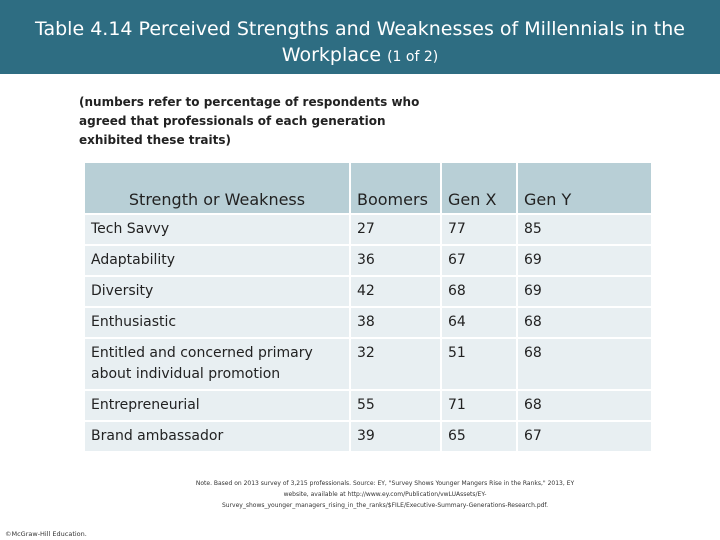 Image resolution: width=720 pixels, height=540 pixels. Describe the element at coordinates (218, 188) in the screenshot. I see `column-header-trait: Strength or Weakness` at that location.